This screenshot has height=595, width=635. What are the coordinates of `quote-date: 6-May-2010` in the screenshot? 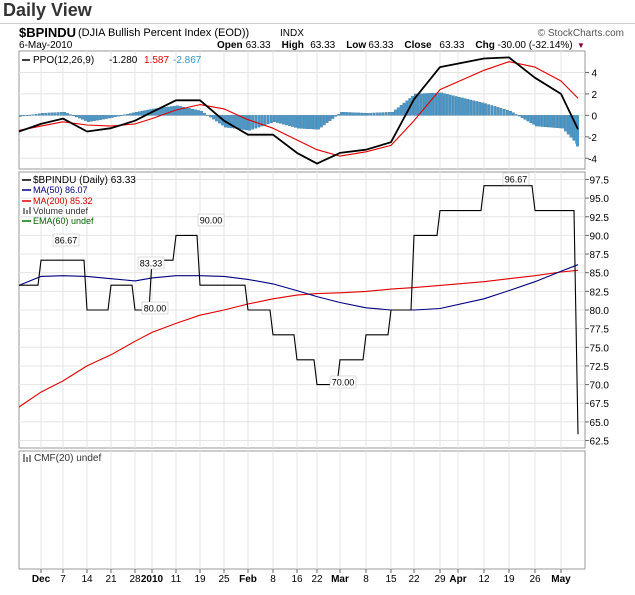 It's located at (46, 45).